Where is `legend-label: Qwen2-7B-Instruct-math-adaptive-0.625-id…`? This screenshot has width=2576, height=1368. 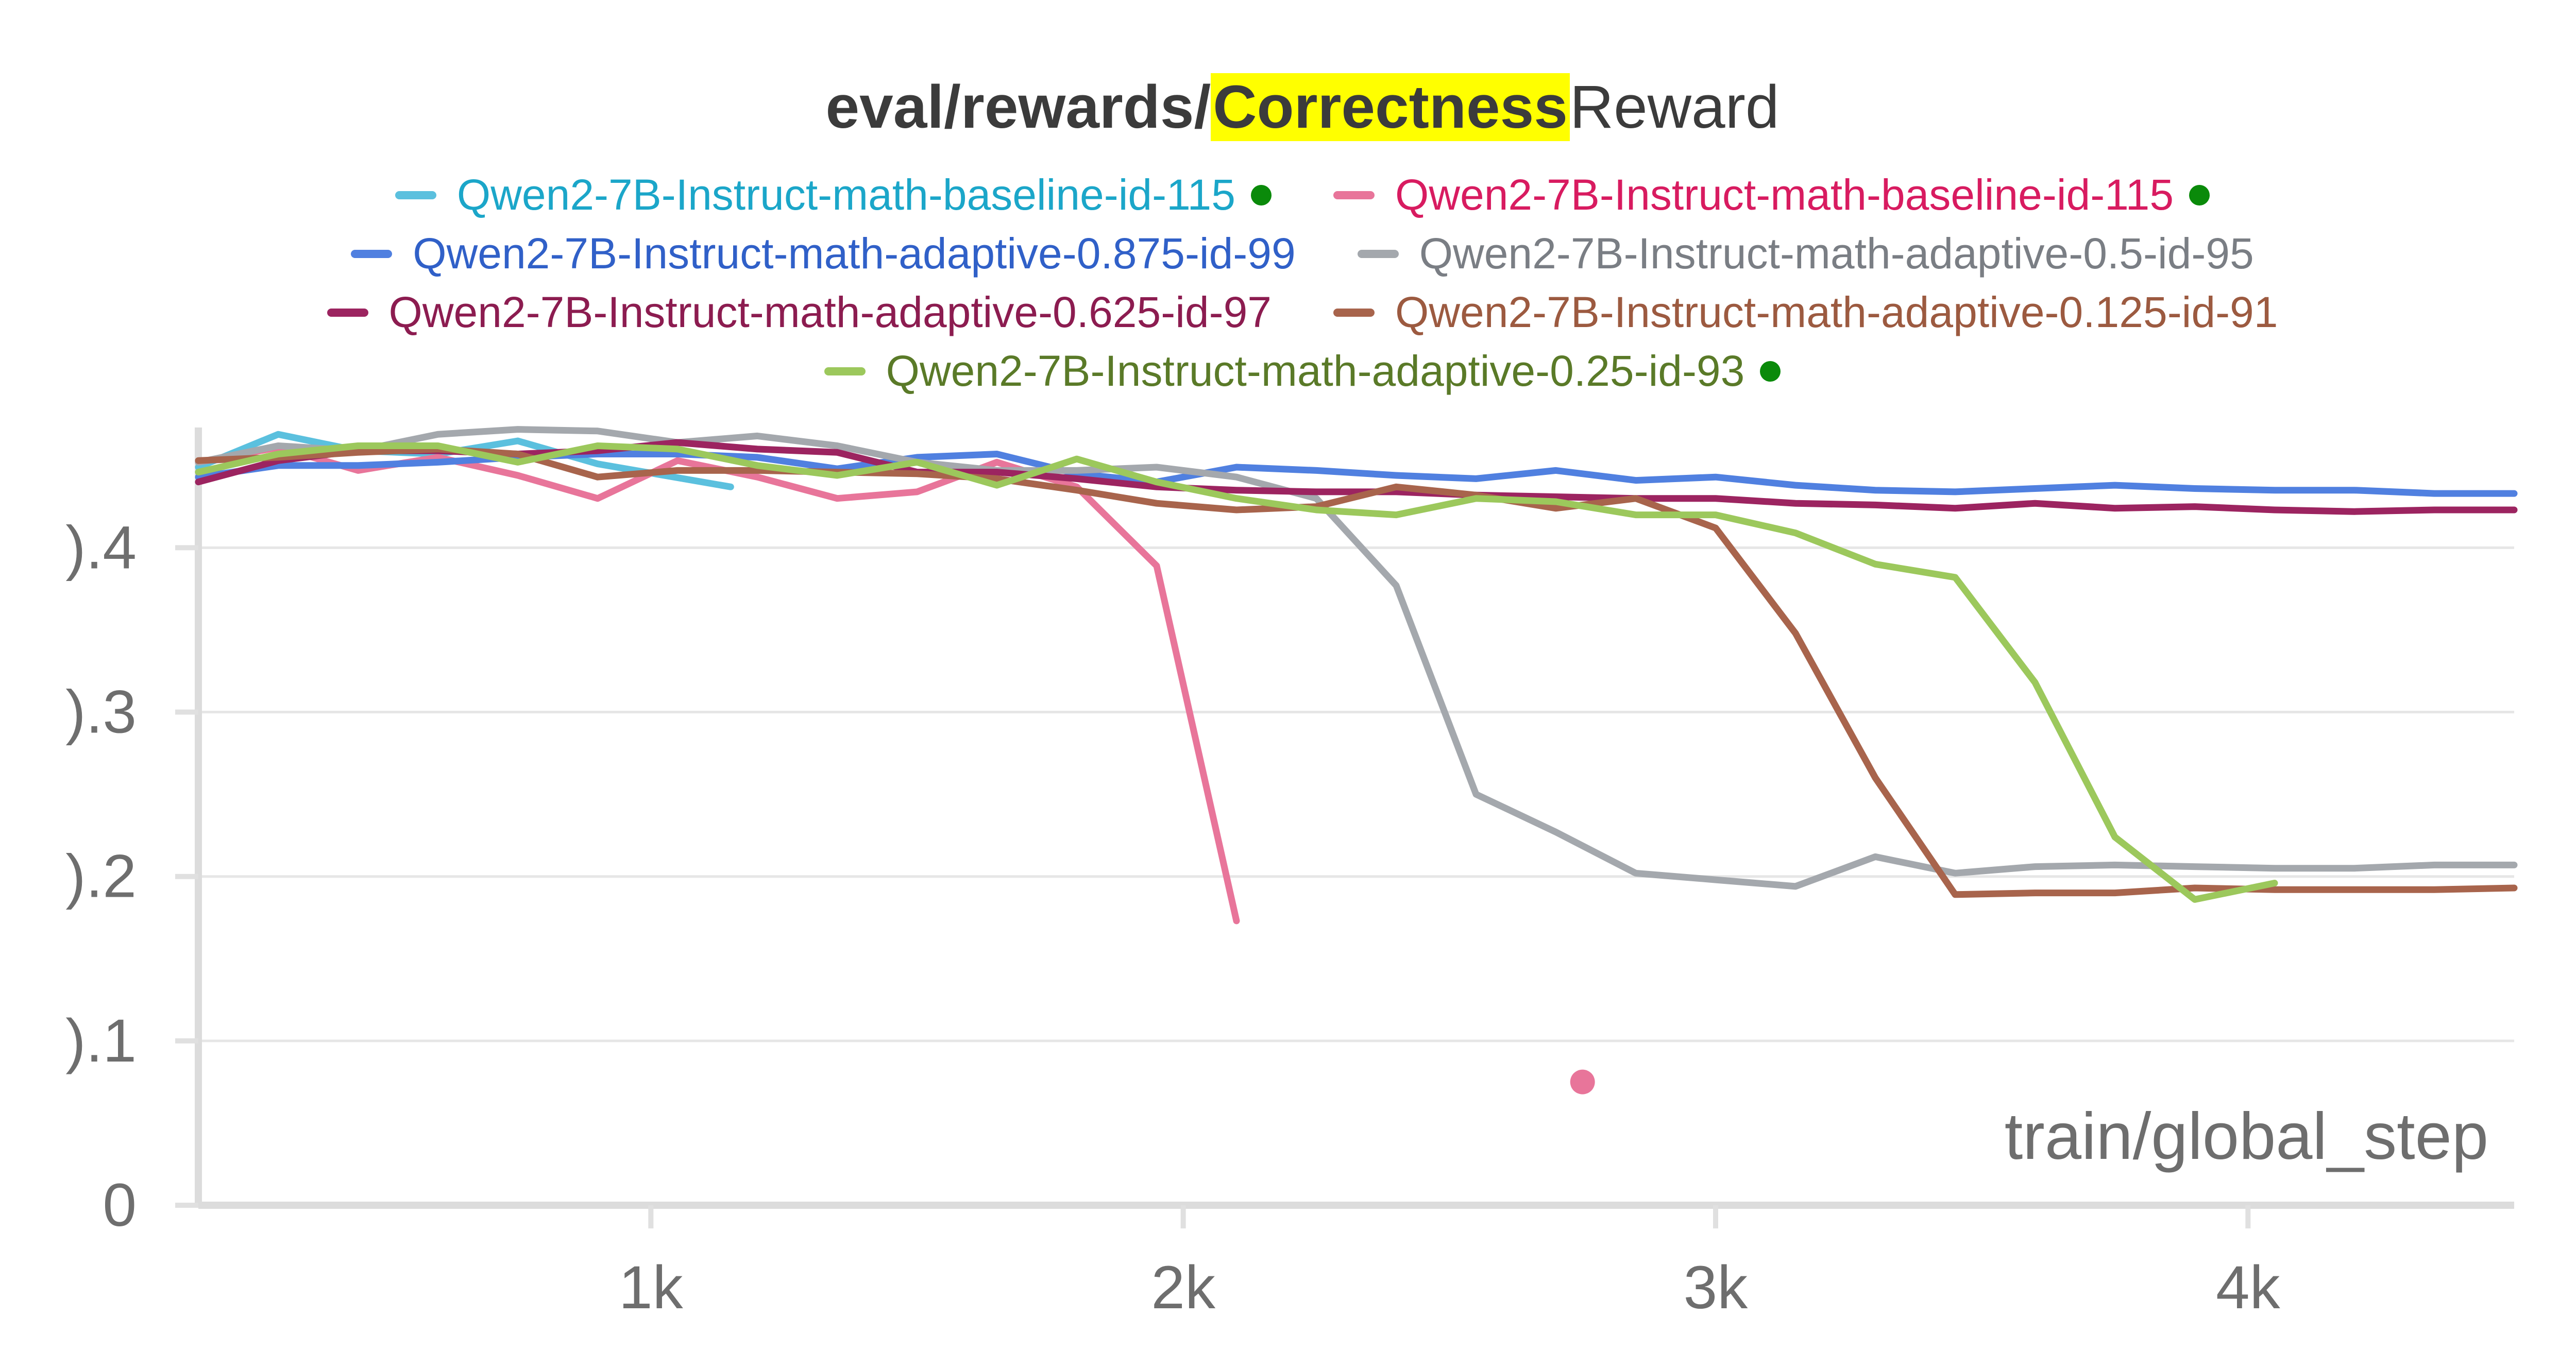
legend-label: Qwen2-7B-Instruct-math-adaptive-0.625-id… is located at coordinates (830, 312).